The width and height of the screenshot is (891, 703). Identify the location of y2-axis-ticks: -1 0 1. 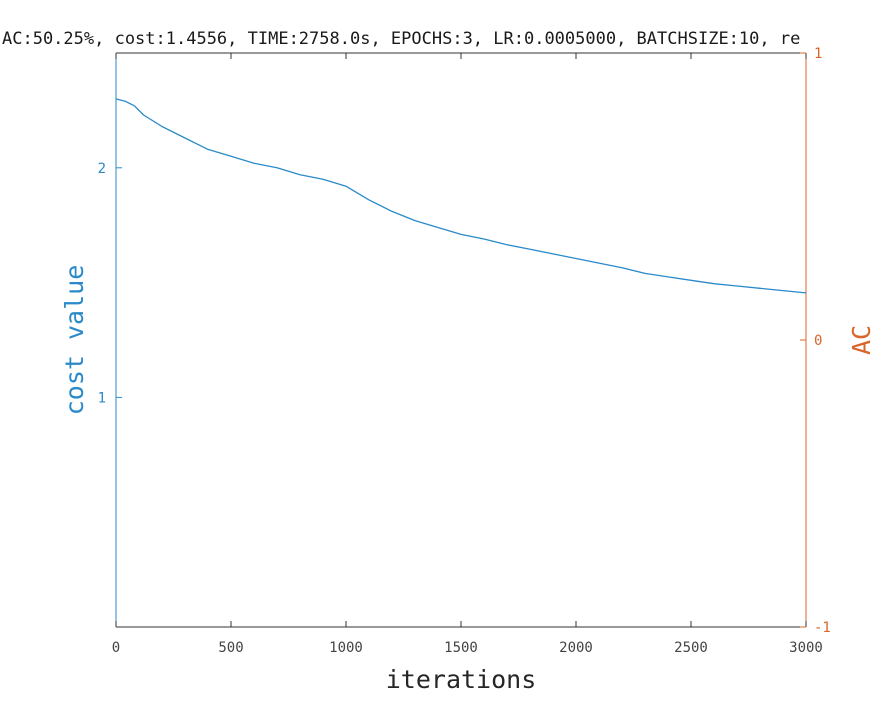
(815, 341).